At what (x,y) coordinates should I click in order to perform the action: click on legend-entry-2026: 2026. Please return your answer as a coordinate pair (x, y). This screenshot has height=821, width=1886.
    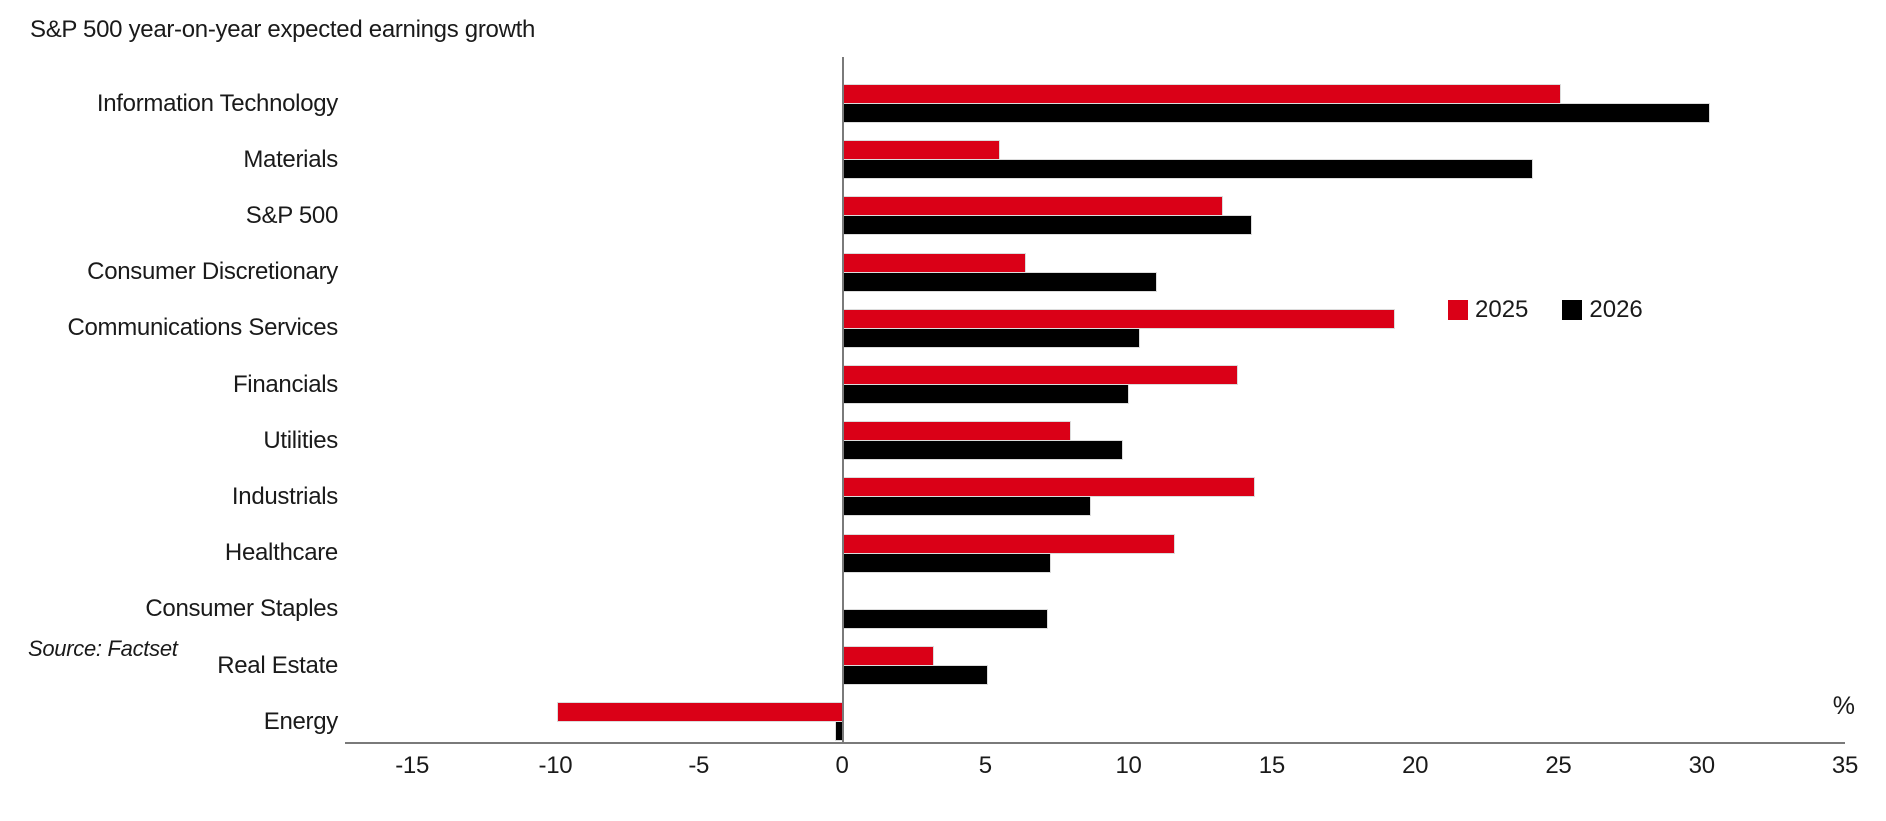
    Looking at the image, I should click on (1602, 310).